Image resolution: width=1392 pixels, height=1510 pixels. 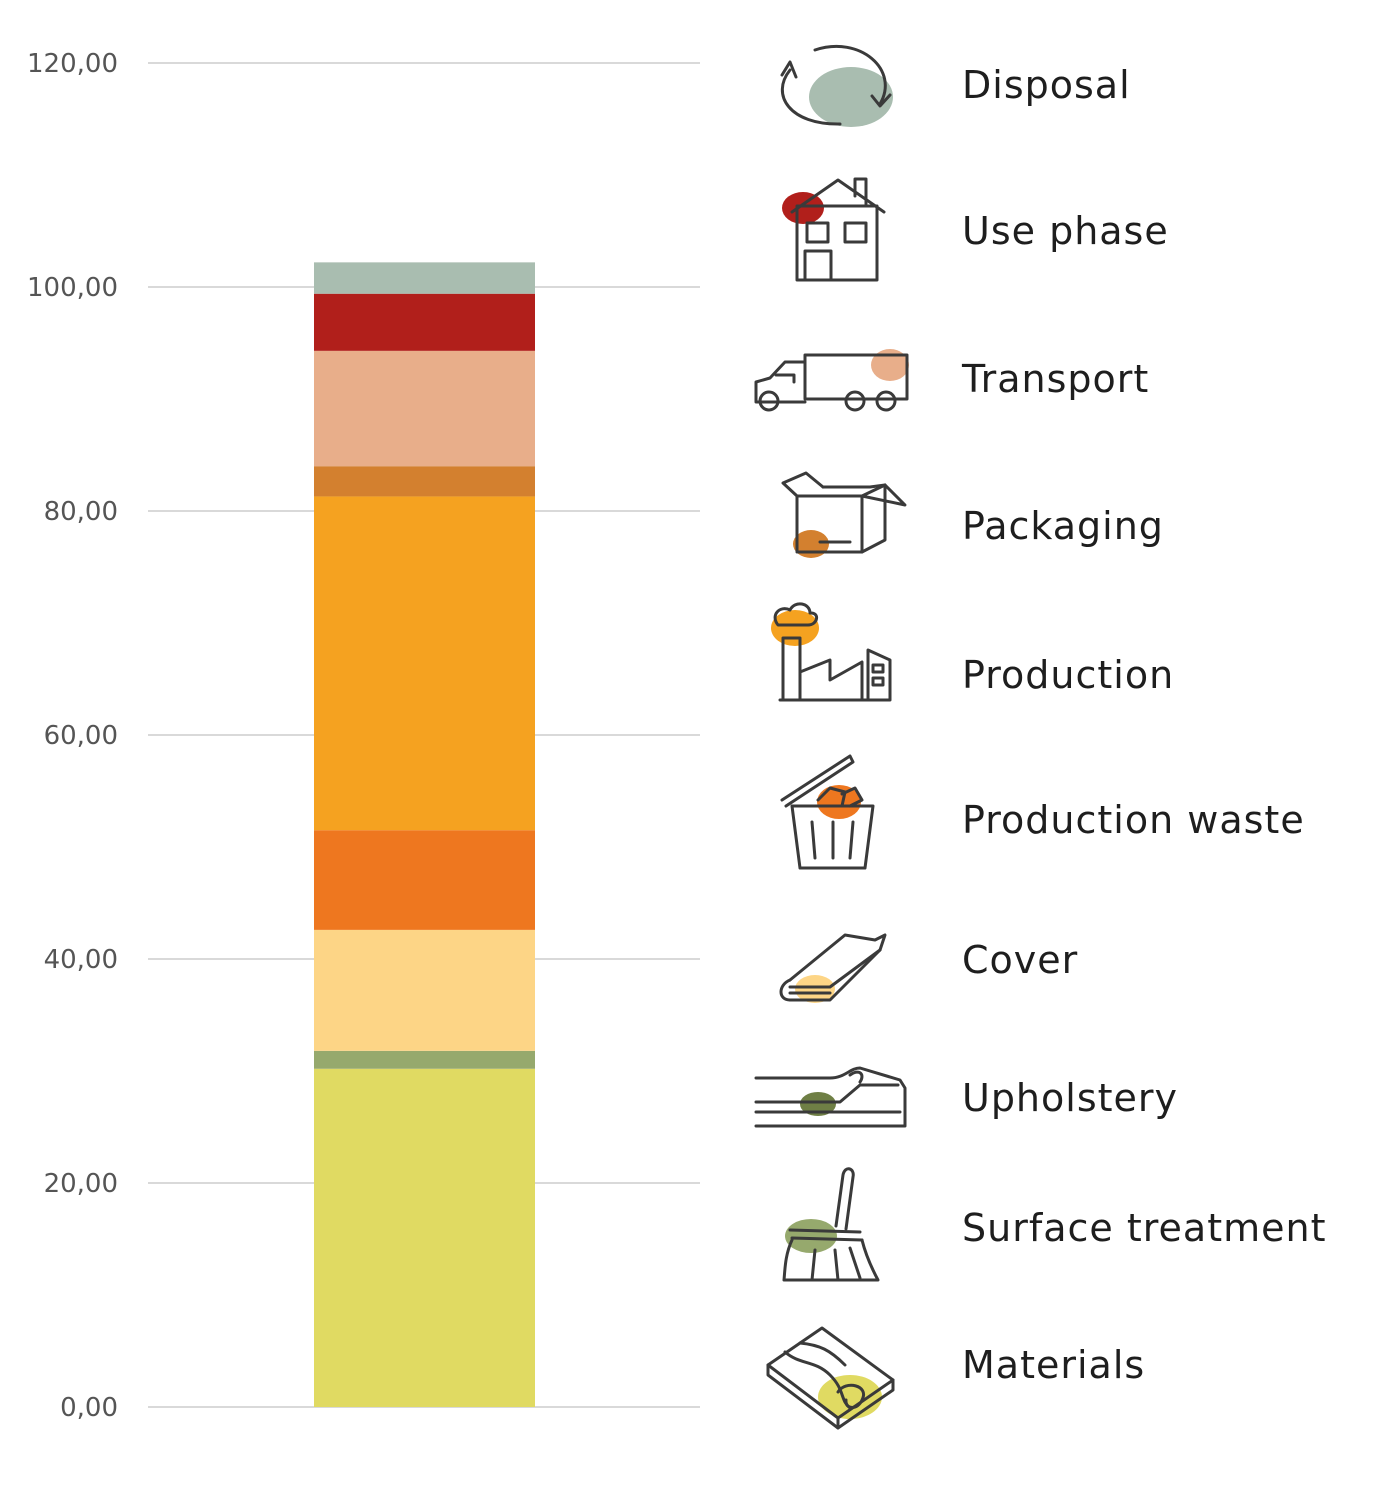 What do you see at coordinates (81, 512) in the screenshot?
I see `y-tick-label: 80,00` at bounding box center [81, 512].